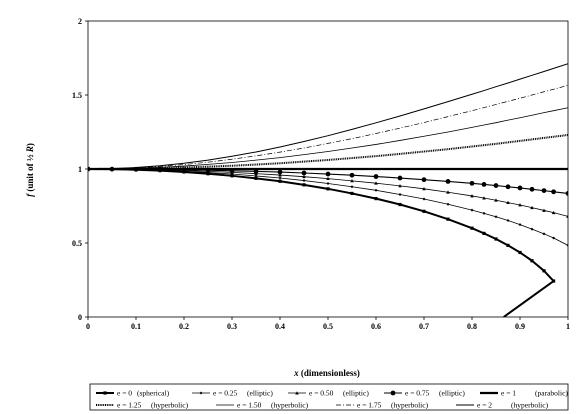  I want to click on x-tick-label: 0.7, so click(424, 326).